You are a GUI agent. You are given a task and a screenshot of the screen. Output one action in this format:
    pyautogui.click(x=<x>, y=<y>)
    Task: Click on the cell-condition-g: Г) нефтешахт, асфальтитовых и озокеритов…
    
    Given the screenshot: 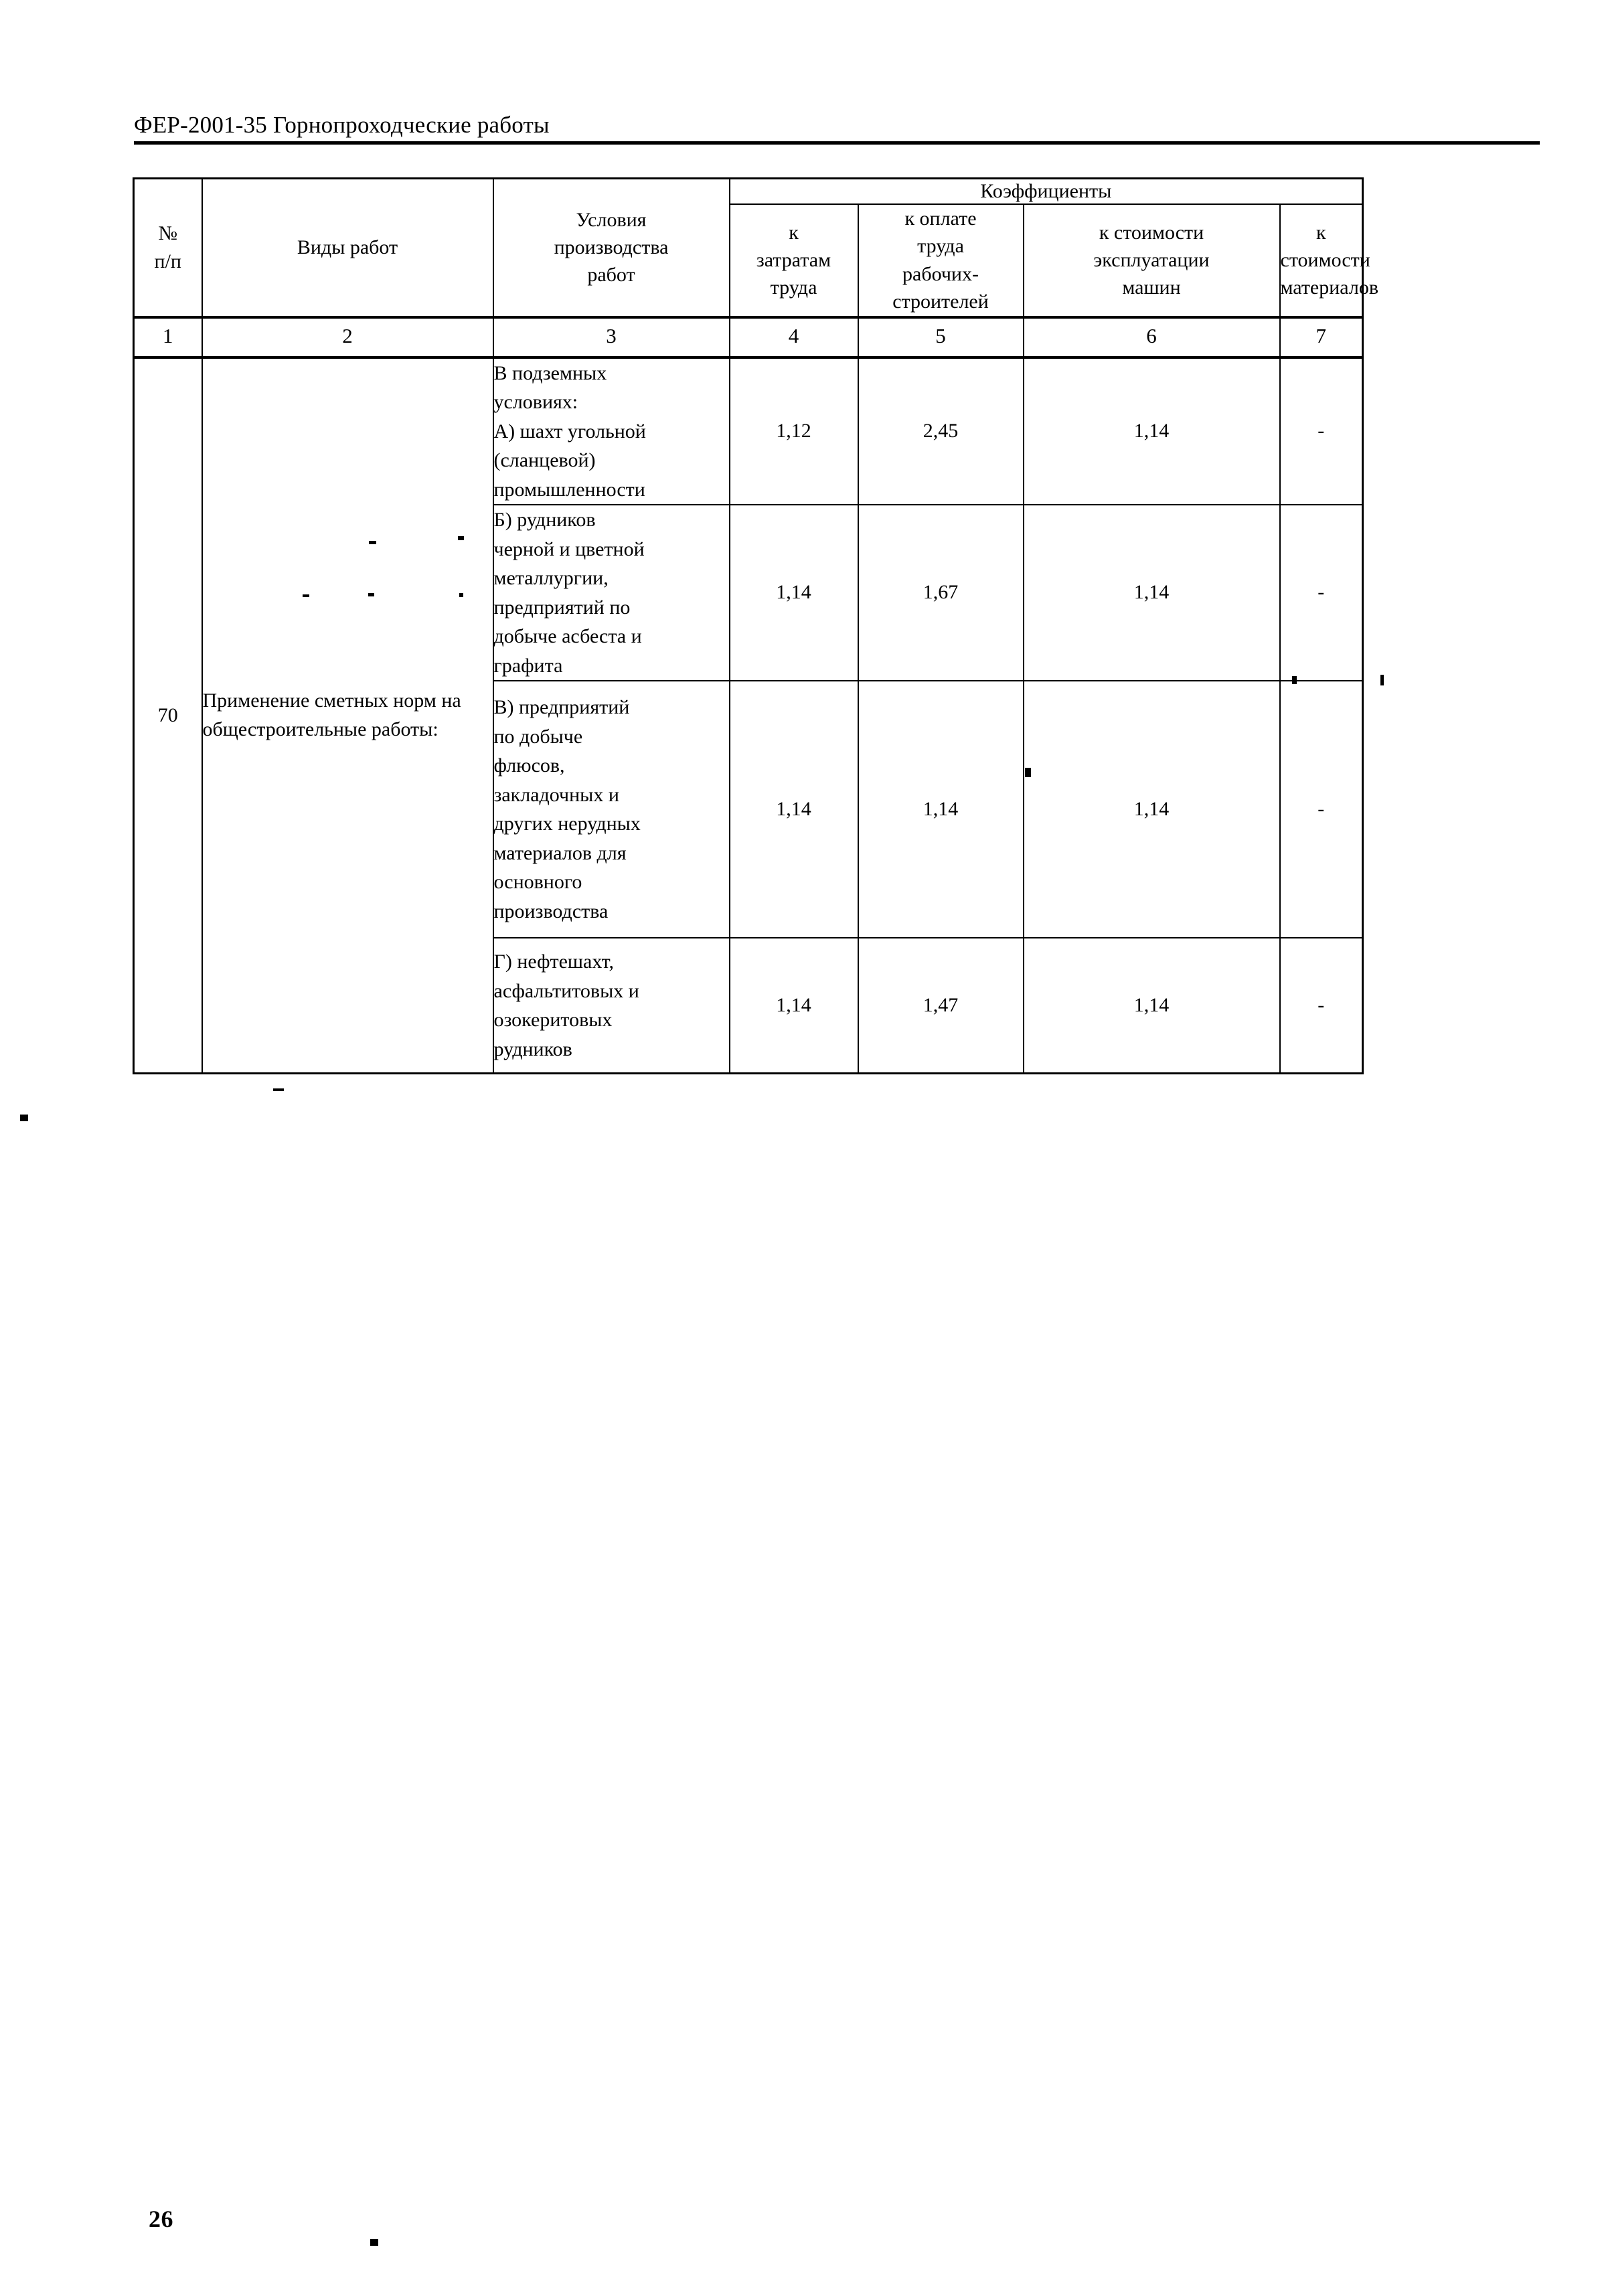 What is the action you would take?
    pyautogui.click(x=611, y=1005)
    